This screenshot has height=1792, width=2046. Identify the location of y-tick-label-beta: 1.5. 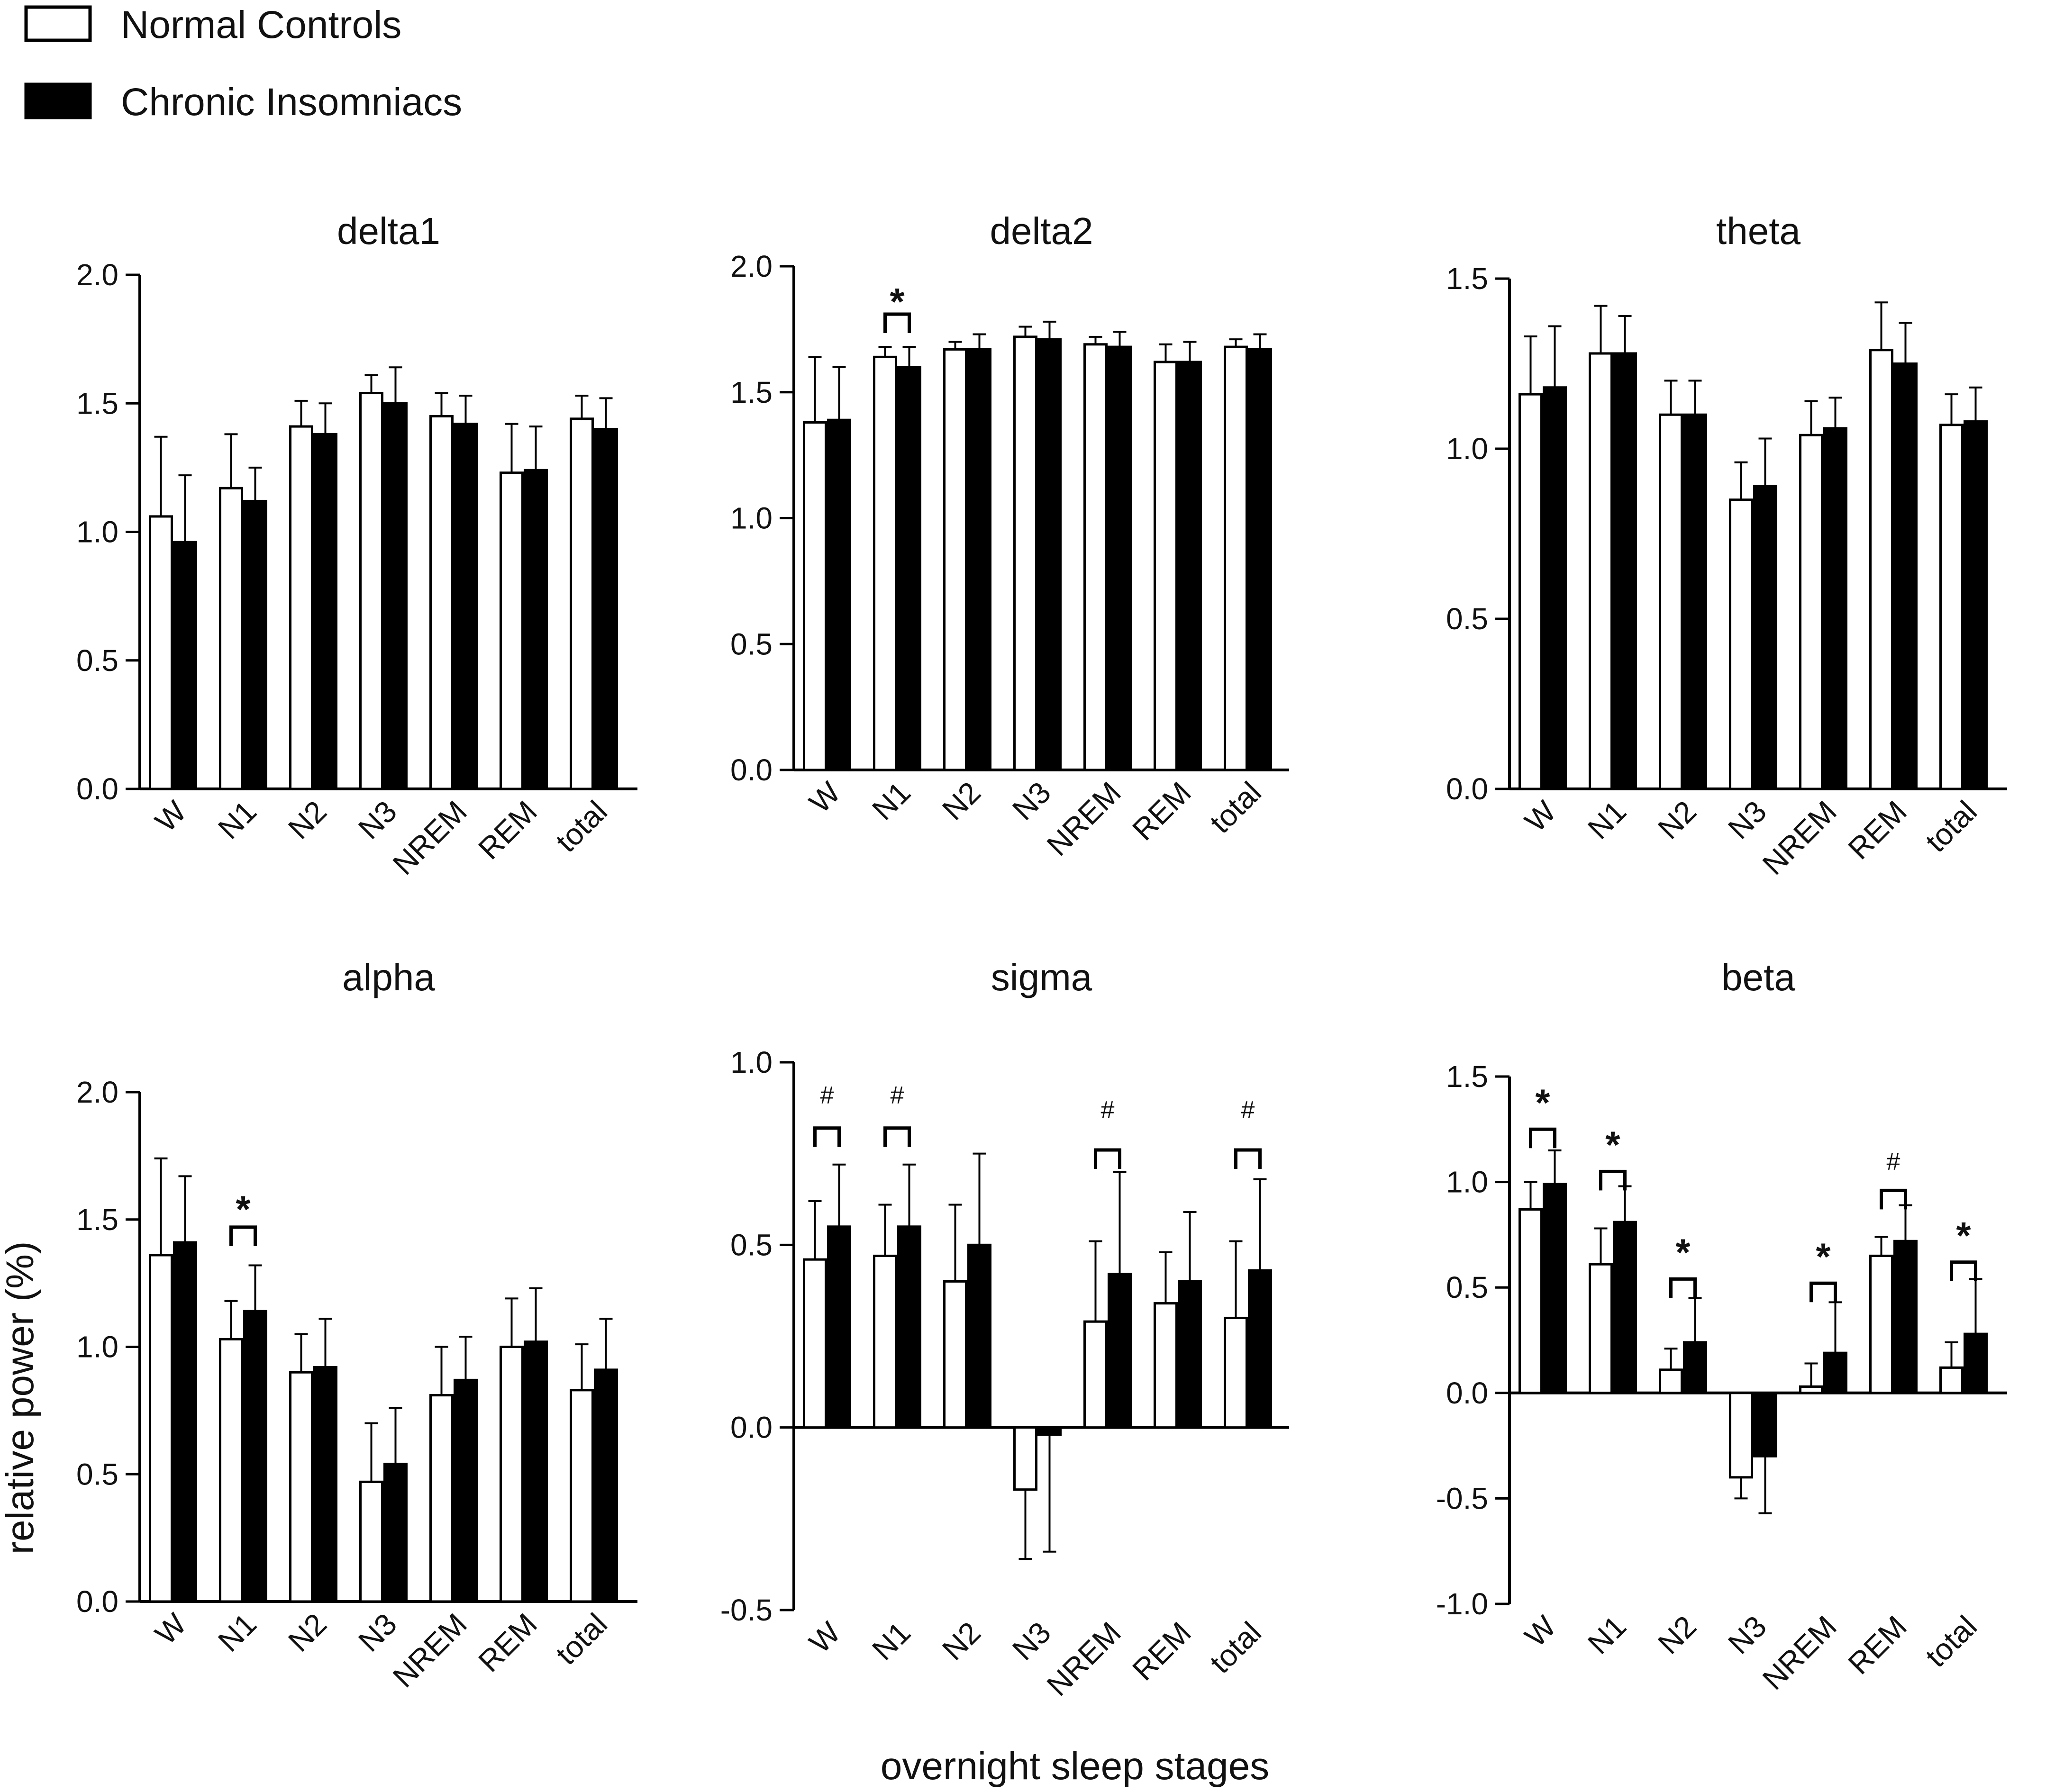
(1467, 1076).